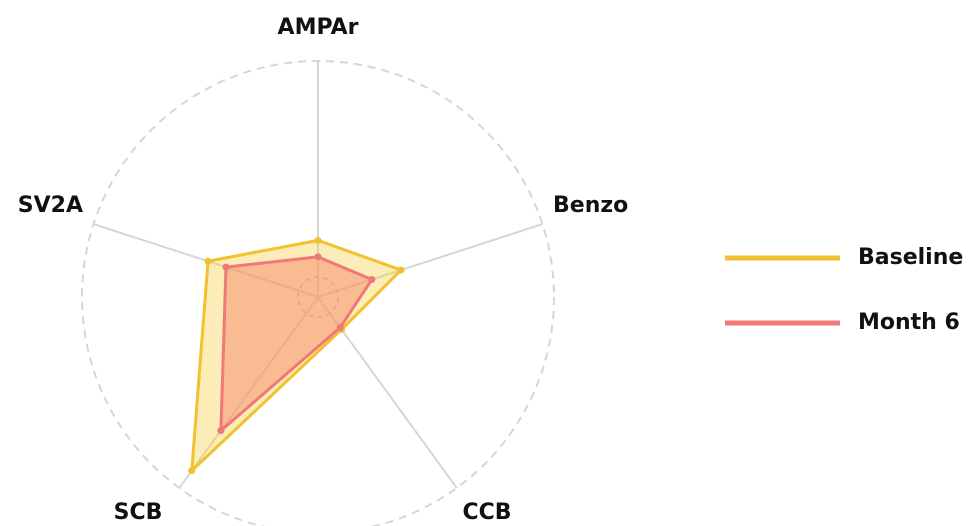 The width and height of the screenshot is (973, 526). What do you see at coordinates (138, 512) in the screenshot?
I see `category-label: SCB` at bounding box center [138, 512].